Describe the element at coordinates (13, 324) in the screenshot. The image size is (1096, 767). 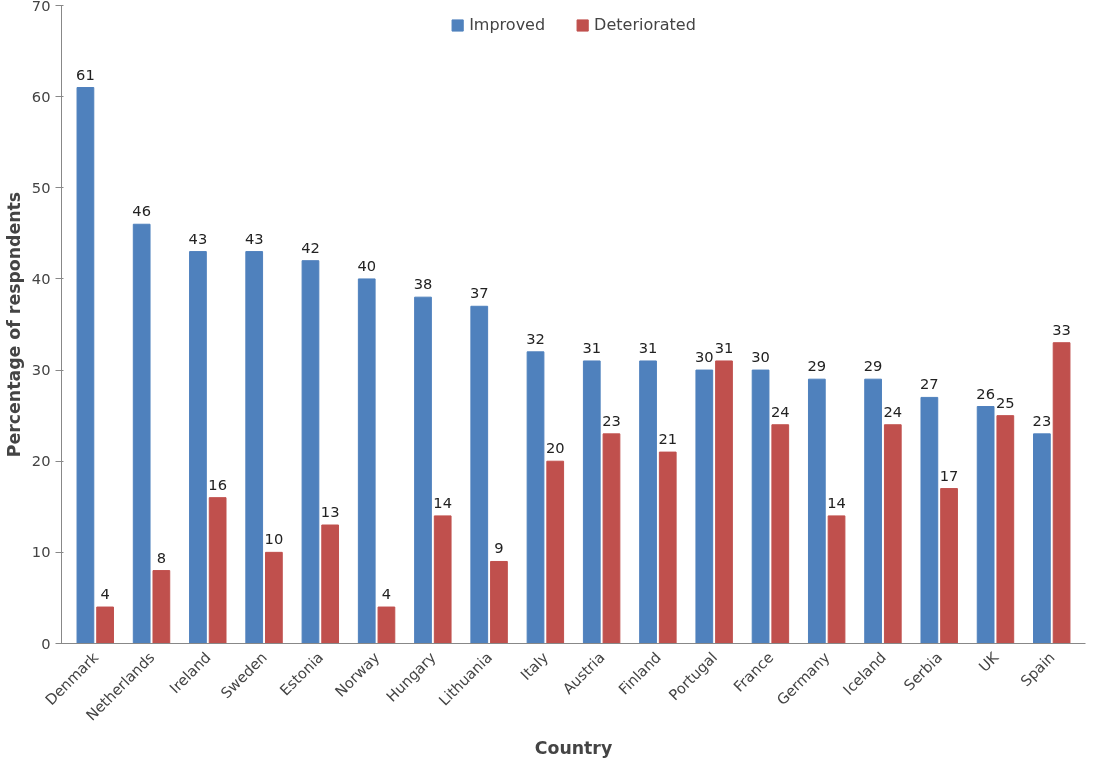
I see `y-axis-title: Percentage of respondents` at that location.